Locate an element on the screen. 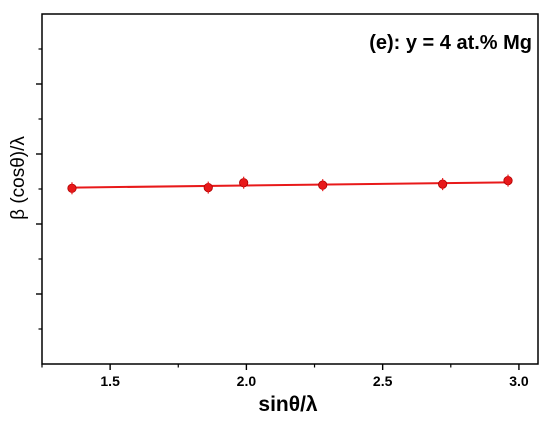  x-tick-label: 1.5 is located at coordinates (110, 381).